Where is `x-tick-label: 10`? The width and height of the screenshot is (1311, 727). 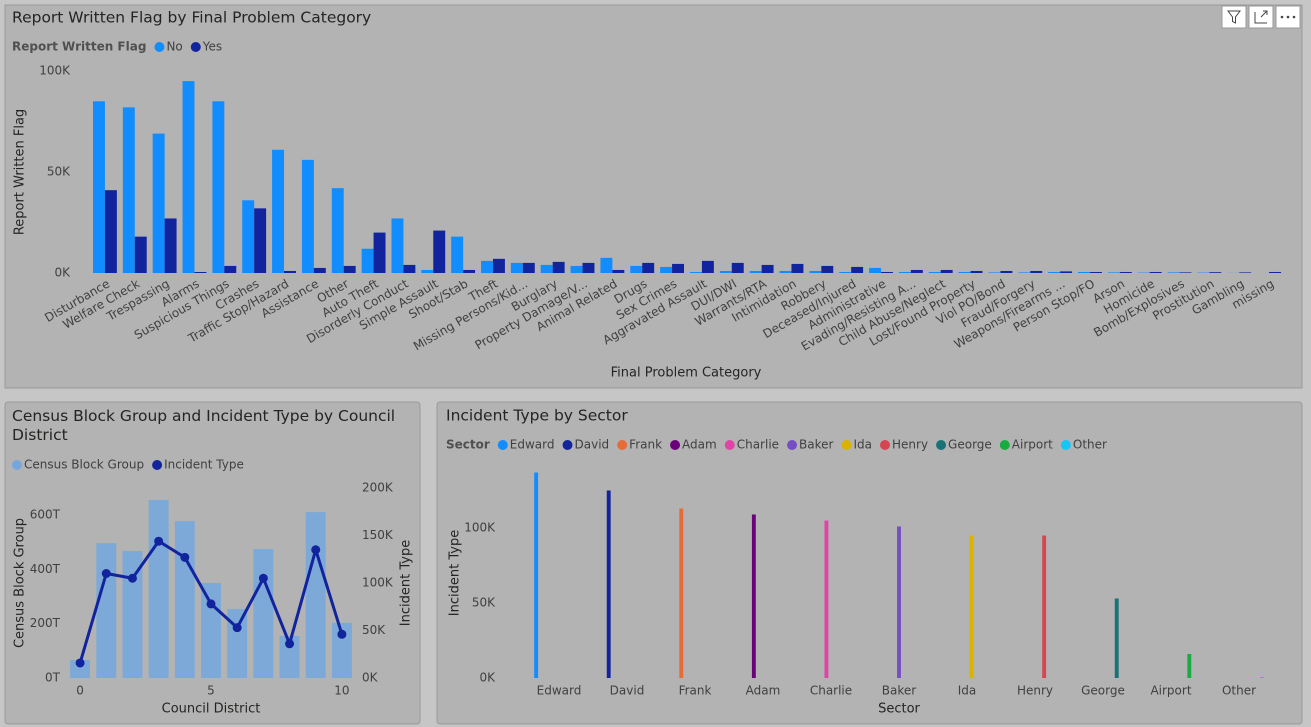 x-tick-label: 10 is located at coordinates (341, 691).